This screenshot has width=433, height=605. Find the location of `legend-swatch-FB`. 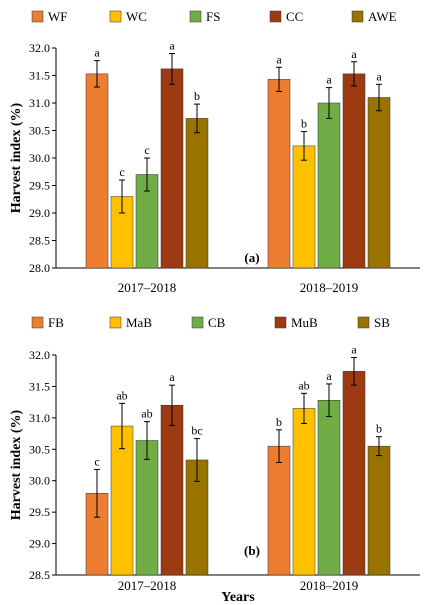

legend-swatch-FB is located at coordinates (37, 322).